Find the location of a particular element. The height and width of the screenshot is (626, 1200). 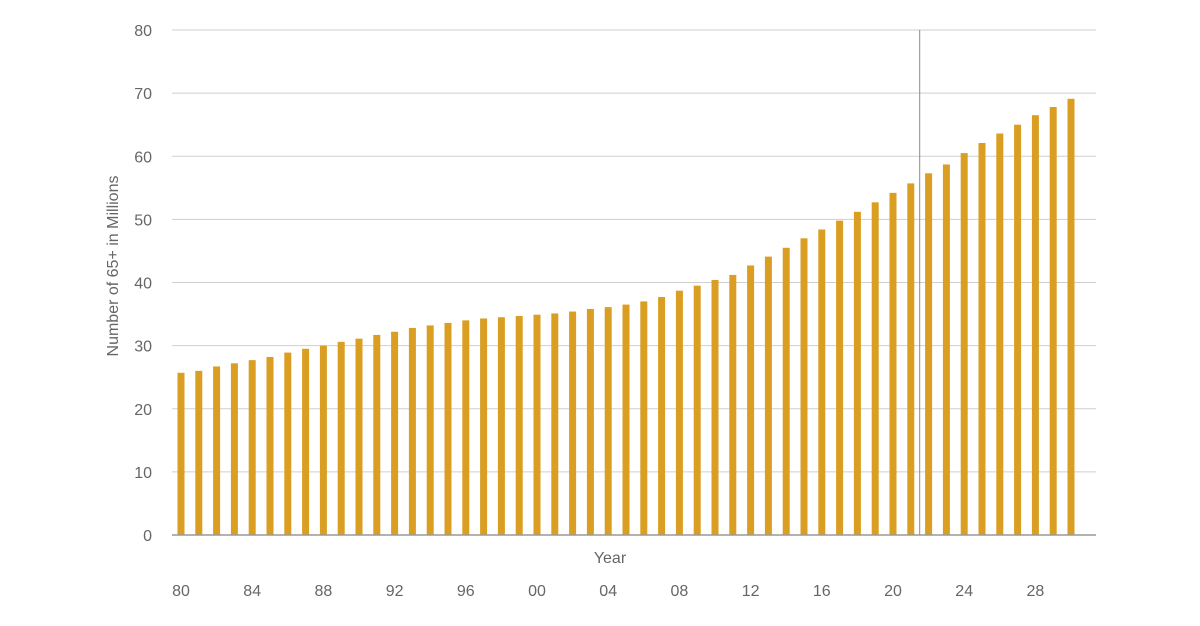

bar-2004 is located at coordinates (608, 421).